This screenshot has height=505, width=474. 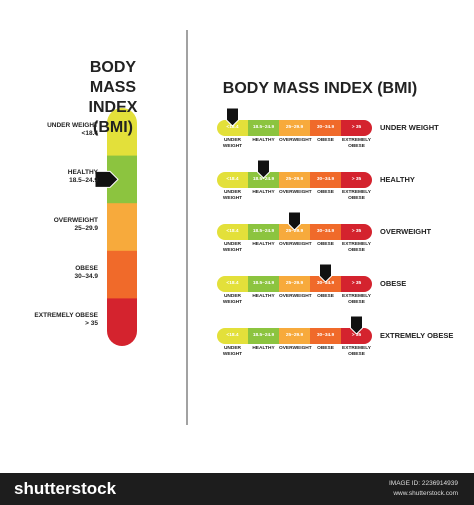 What do you see at coordinates (72, 125) in the screenshot?
I see `left-label: UNDER WEIGHT` at bounding box center [72, 125].